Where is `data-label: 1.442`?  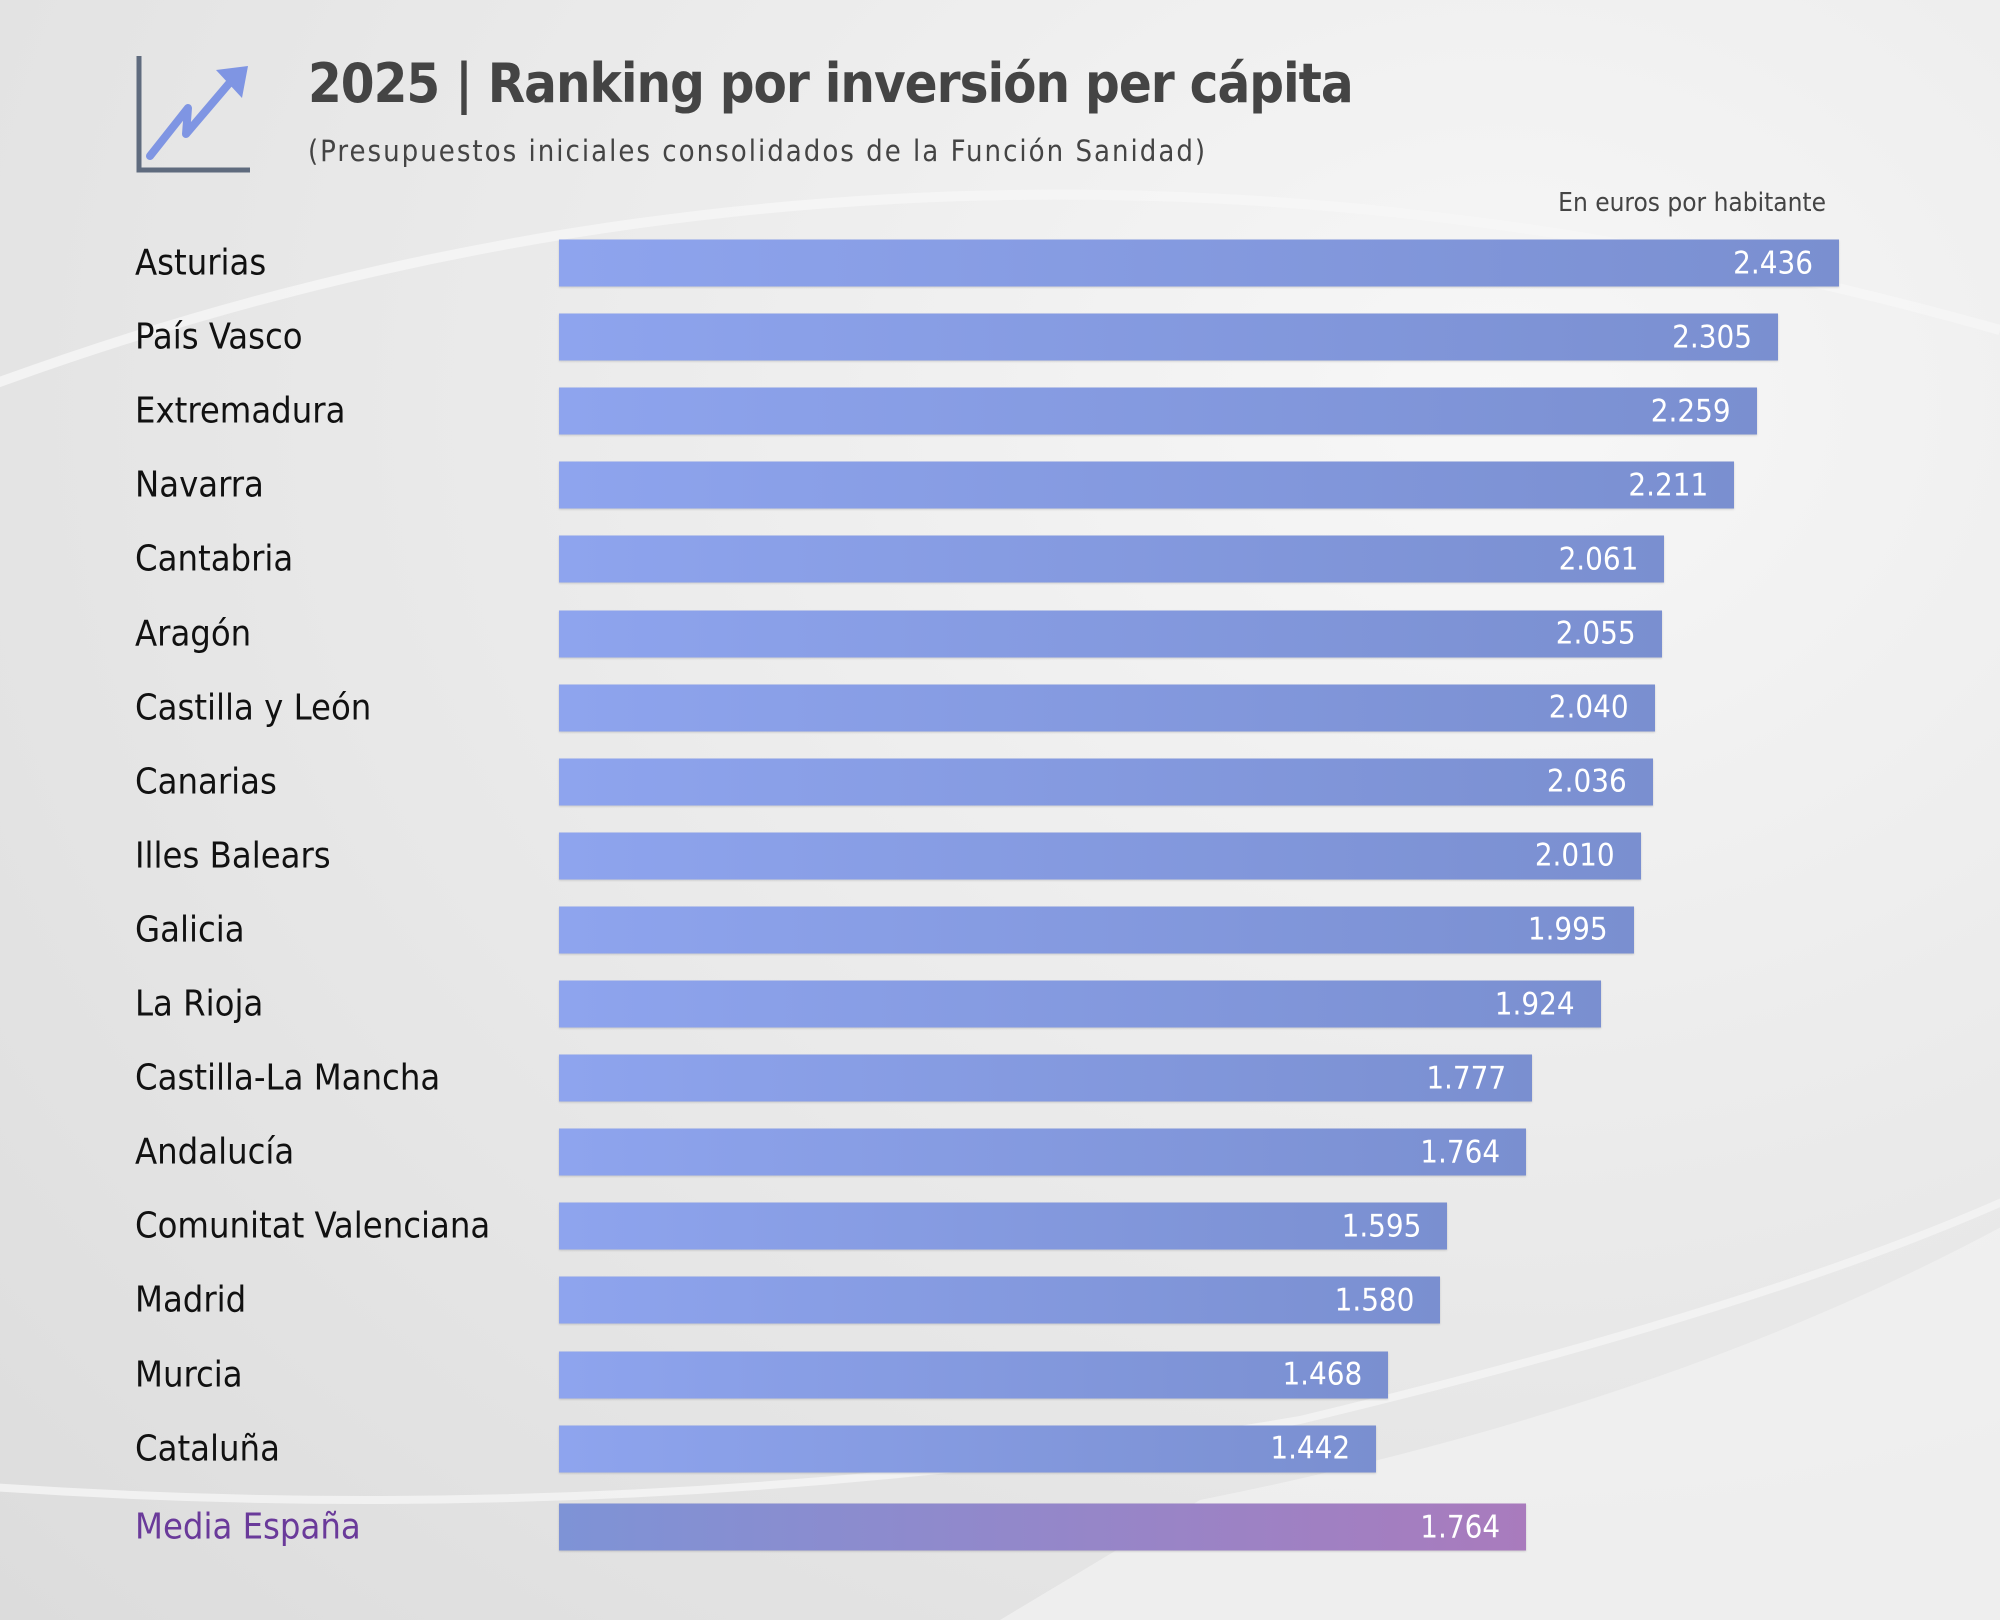 data-label: 1.442 is located at coordinates (1310, 1448).